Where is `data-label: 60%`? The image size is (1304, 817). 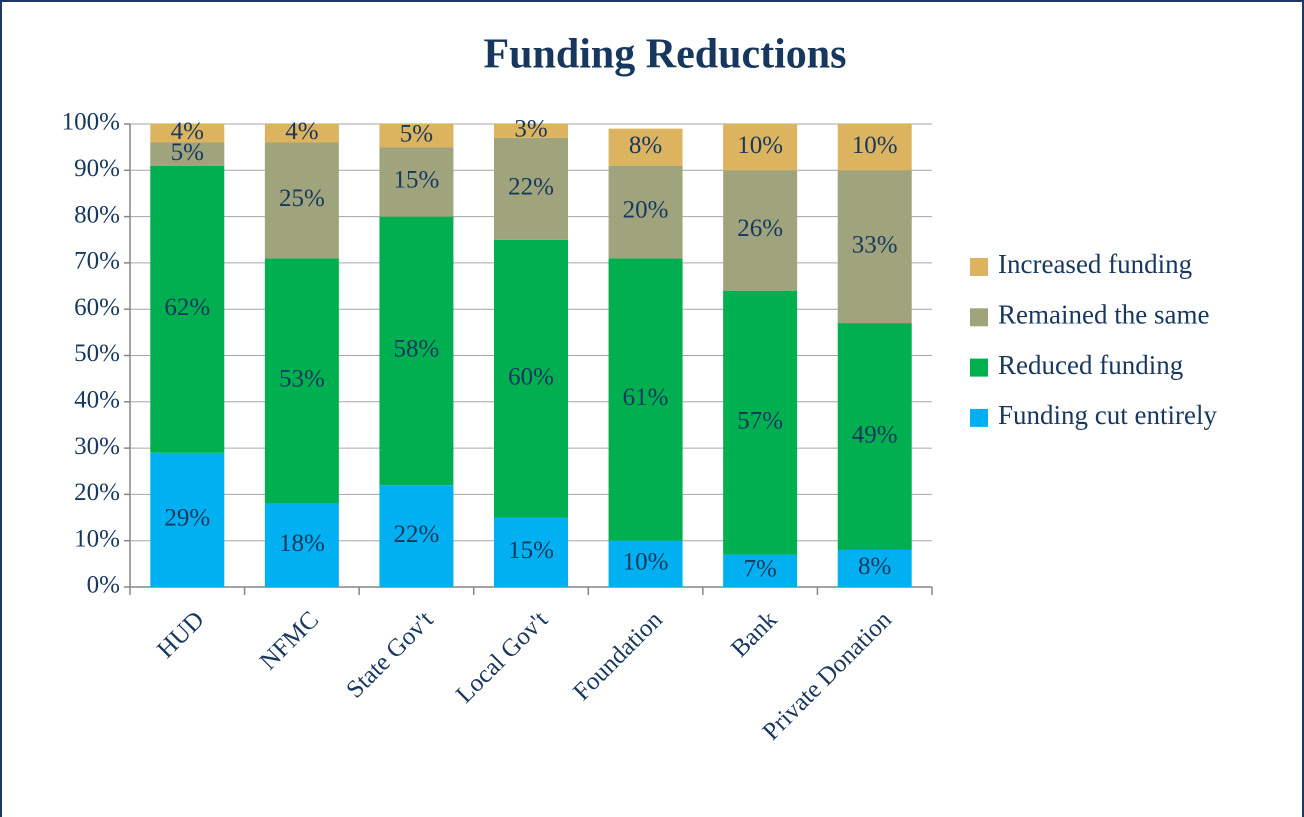 data-label: 60% is located at coordinates (531, 376).